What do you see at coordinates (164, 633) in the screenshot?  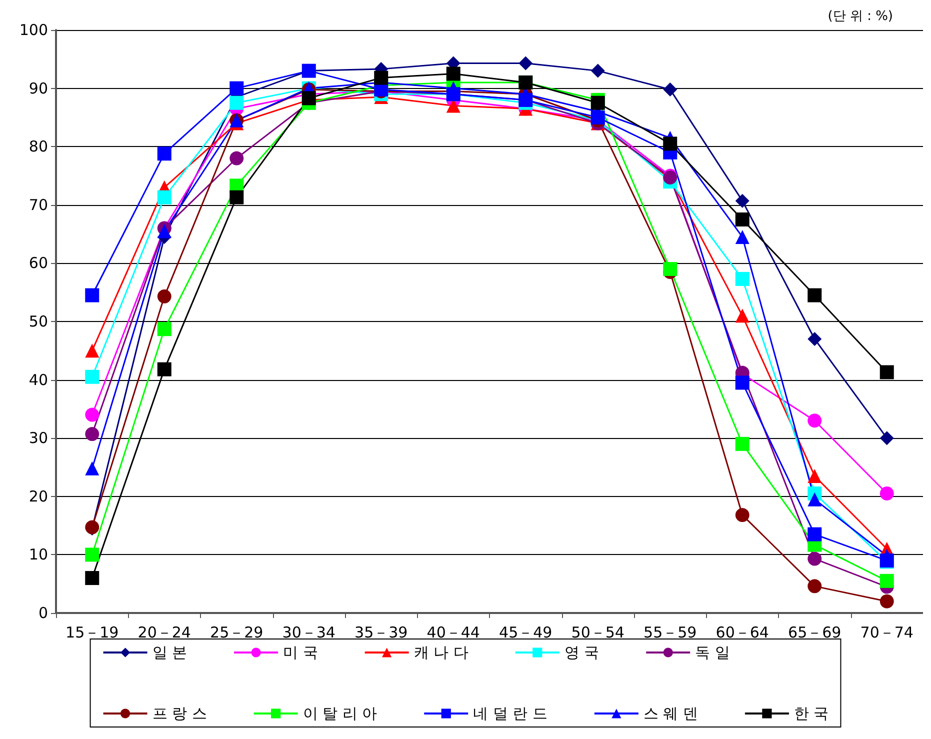 I see `x-tick-label: 20－24` at bounding box center [164, 633].